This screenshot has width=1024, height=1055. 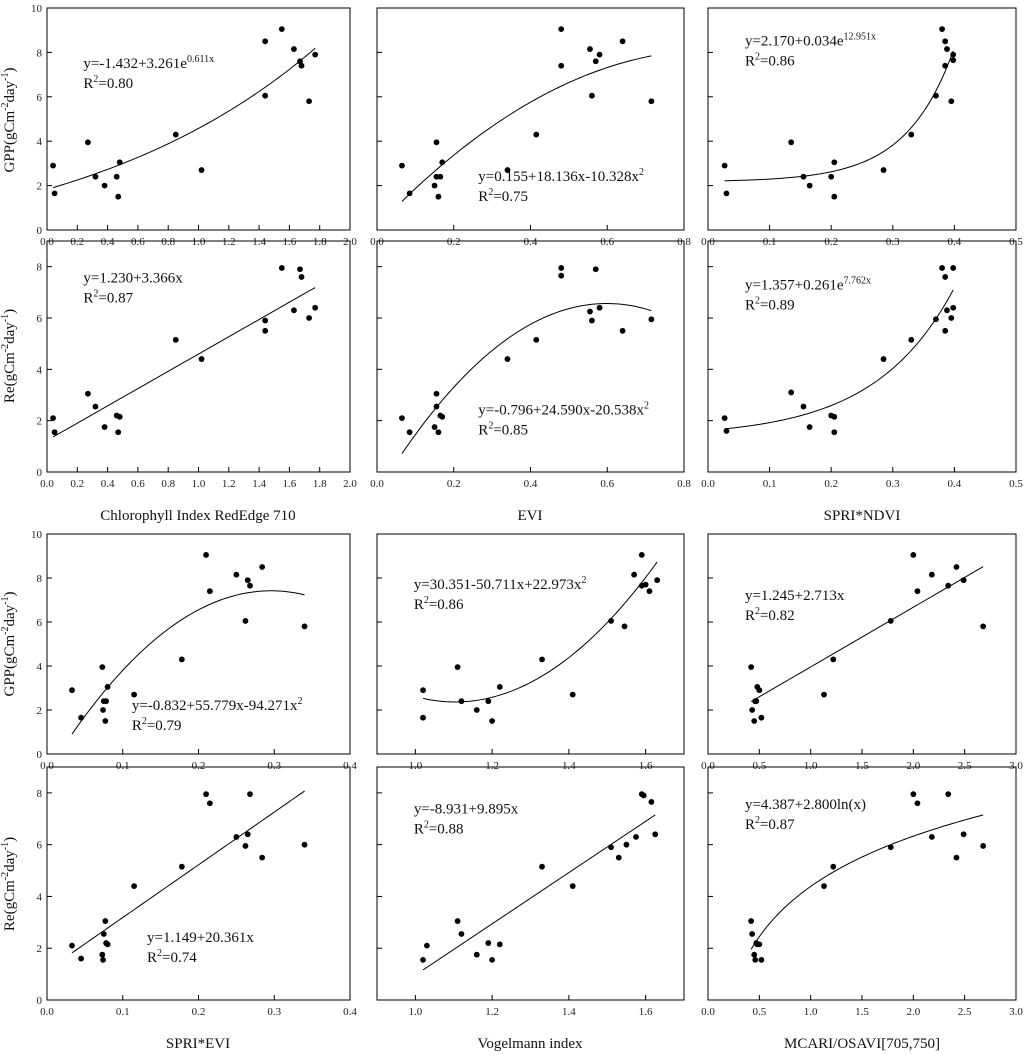 I want to click on x-tick-label: 0.4, so click(x=955, y=484).